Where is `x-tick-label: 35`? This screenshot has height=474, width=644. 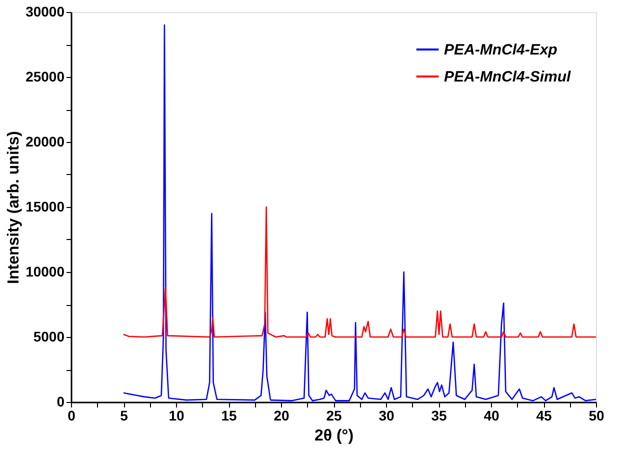
x-tick-label: 35 is located at coordinates (439, 416).